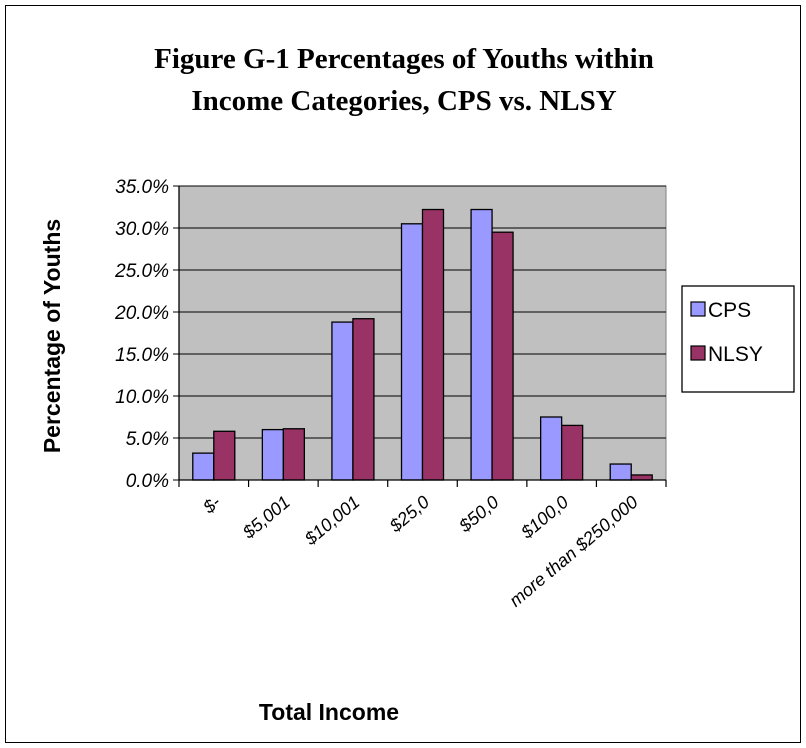 This screenshot has width=806, height=748. I want to click on x-category-label: $25,0, so click(409, 514).